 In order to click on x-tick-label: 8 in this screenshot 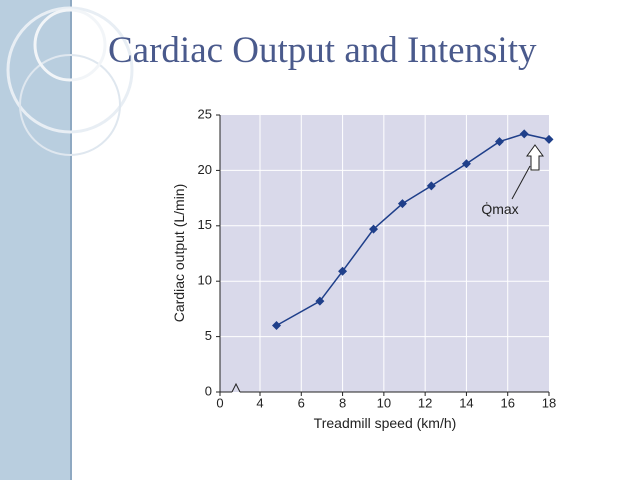, I will do `click(342, 402)`.